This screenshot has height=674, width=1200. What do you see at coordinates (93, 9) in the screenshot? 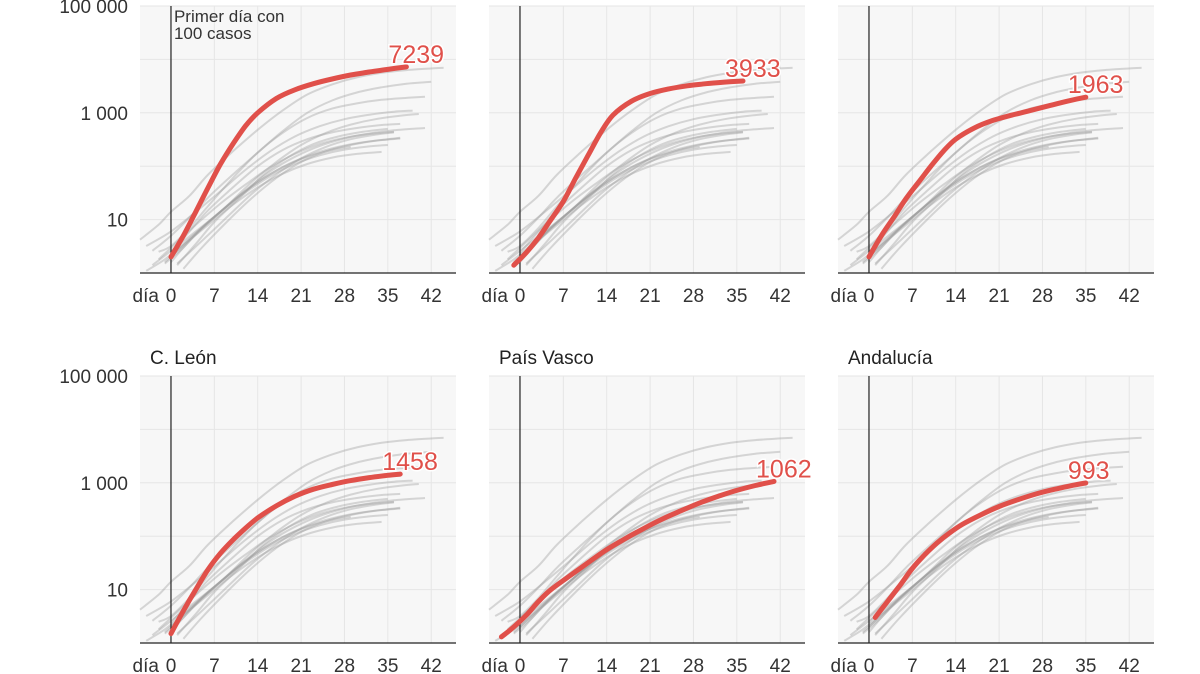
I see `y-tick-label: 100 000` at bounding box center [93, 9].